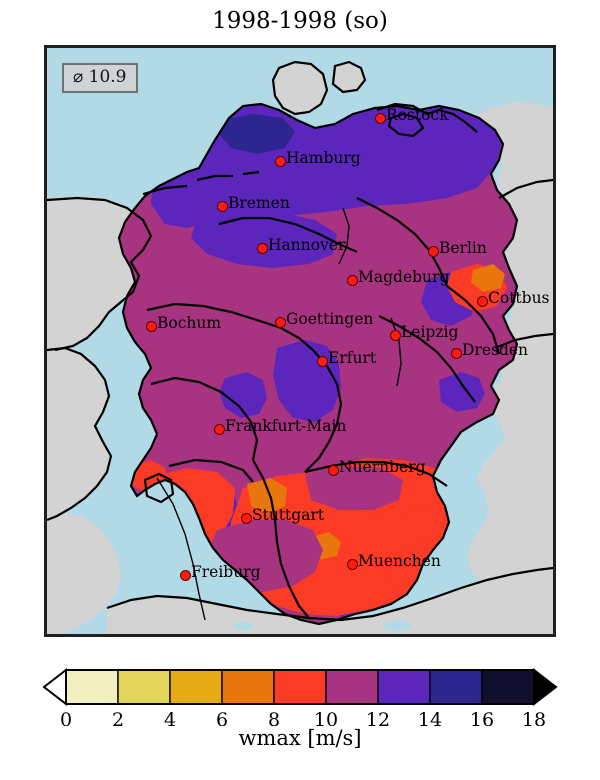 Image resolution: width=600 pixels, height=780 pixels. I want to click on city-label: Stuttgart, so click(288, 515).